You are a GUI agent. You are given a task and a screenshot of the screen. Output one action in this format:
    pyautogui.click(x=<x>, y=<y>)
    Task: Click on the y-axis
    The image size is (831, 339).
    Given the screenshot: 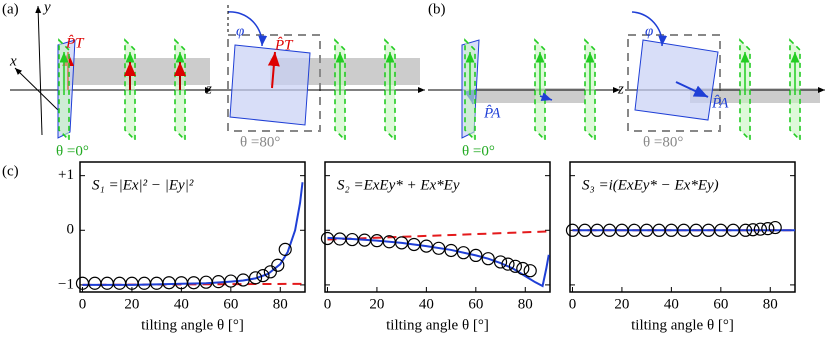 What is the action you would take?
    pyautogui.click(x=39, y=70)
    